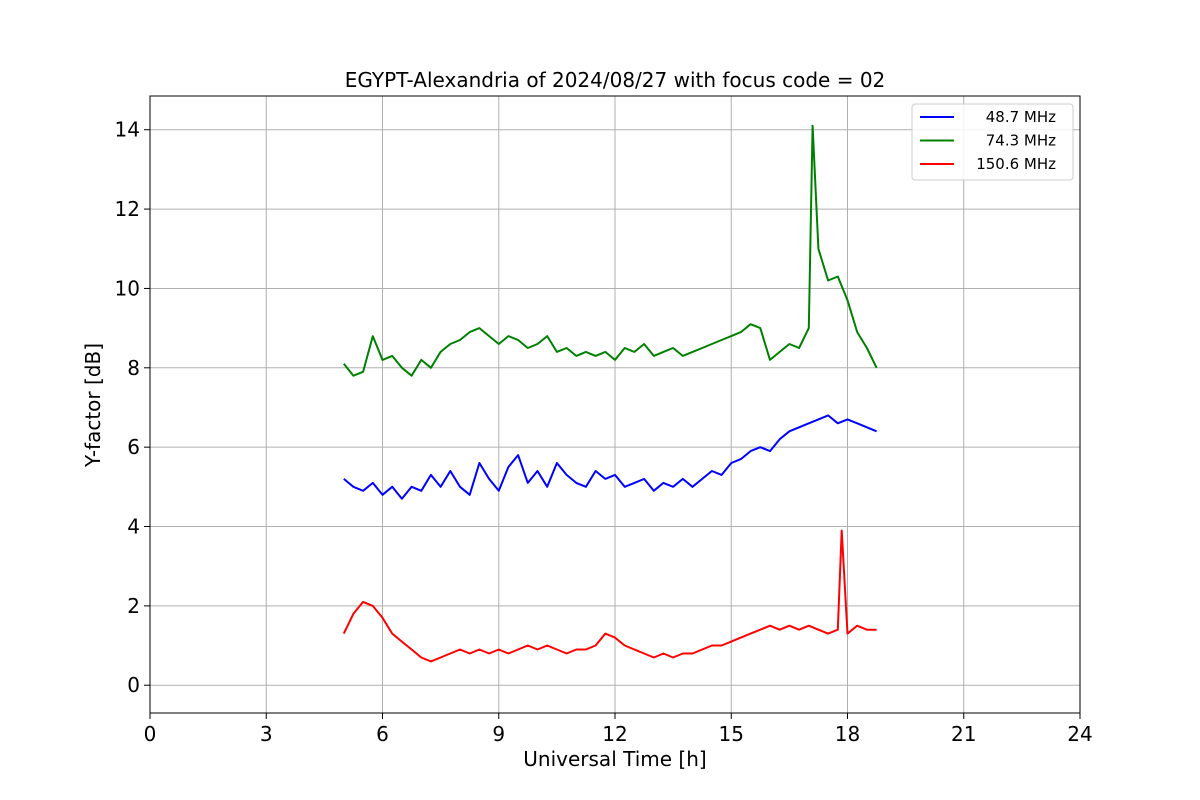 The image size is (1200, 800). What do you see at coordinates (133, 447) in the screenshot?
I see `y-tick-label: 6` at bounding box center [133, 447].